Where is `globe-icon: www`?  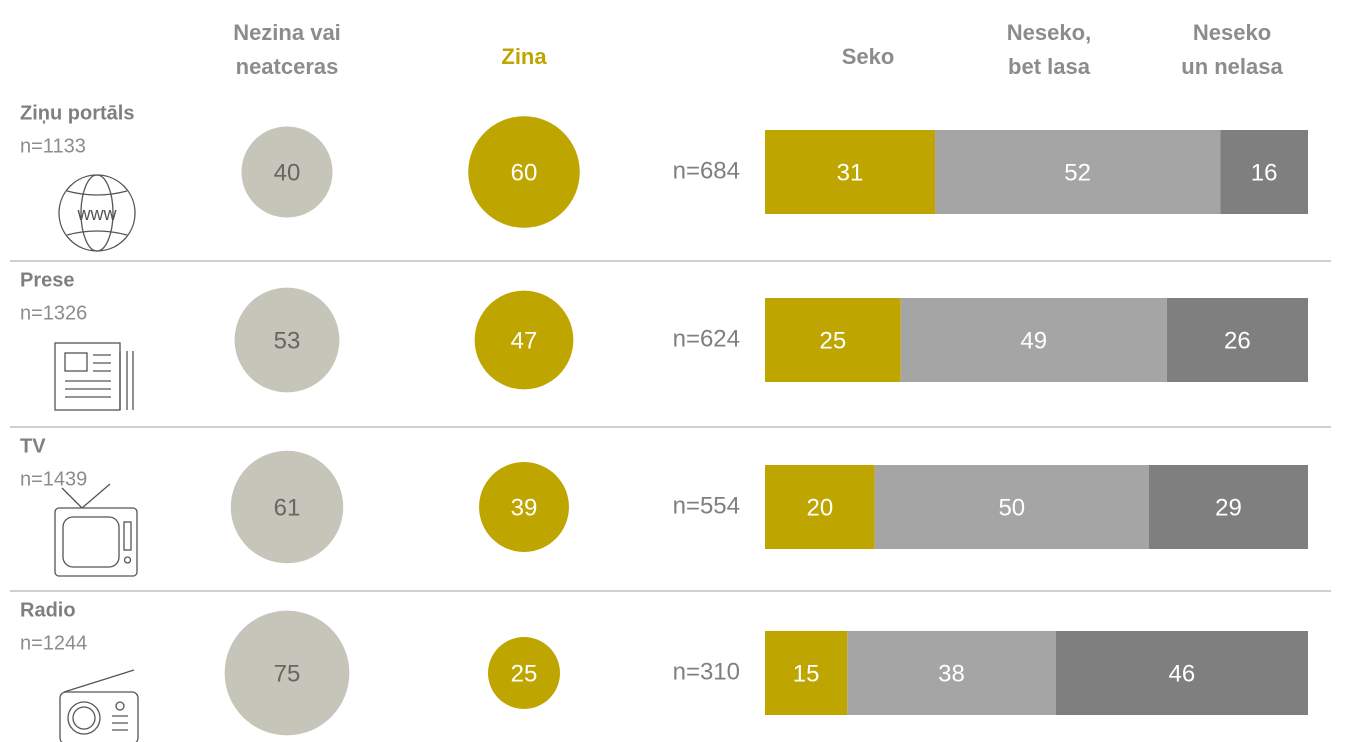
globe-icon: www is located at coordinates (97, 213).